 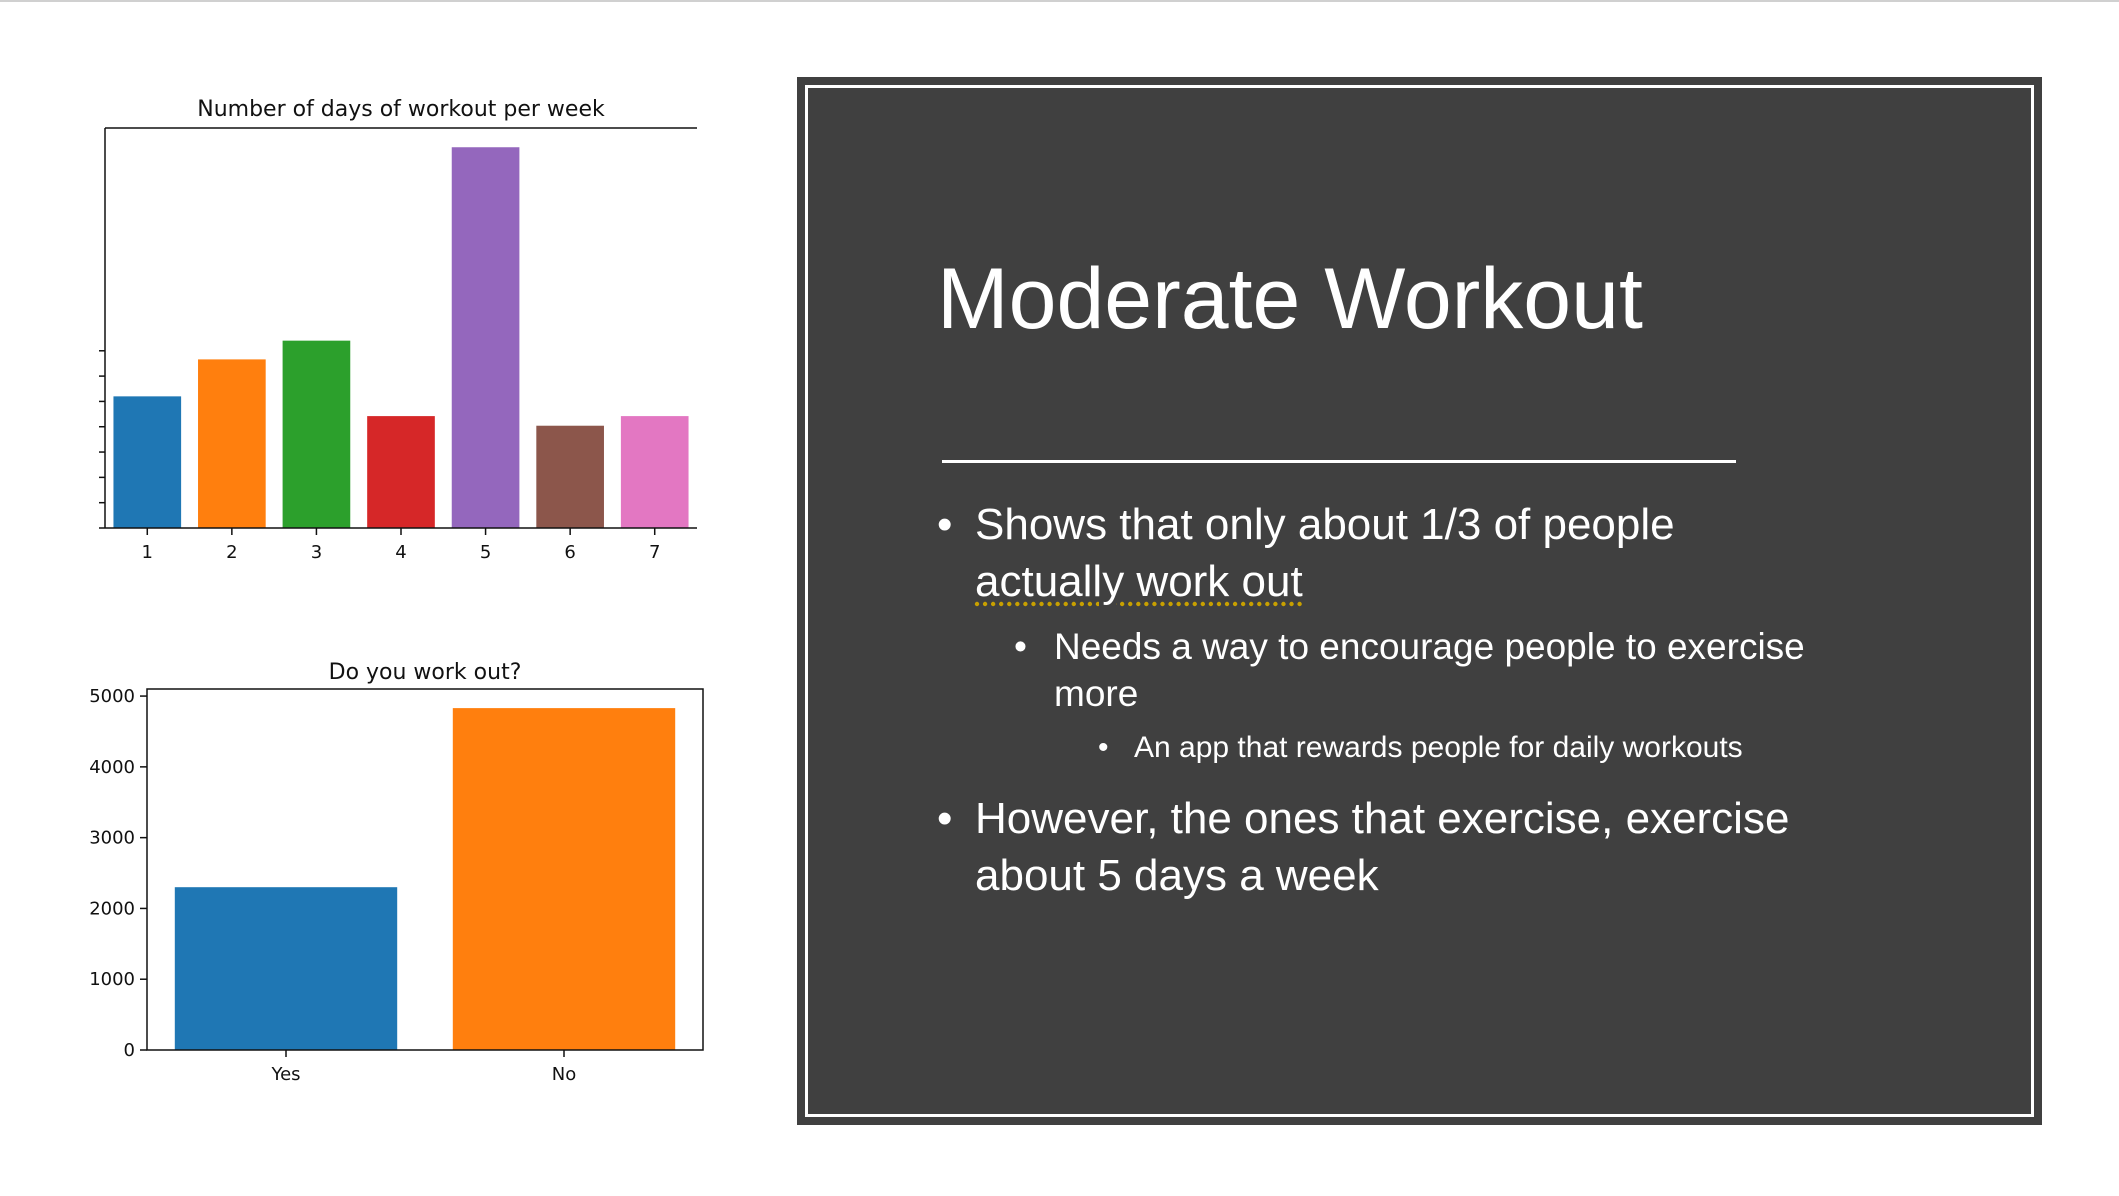 What do you see at coordinates (400, 552) in the screenshot?
I see `x-tick-label: 4` at bounding box center [400, 552].